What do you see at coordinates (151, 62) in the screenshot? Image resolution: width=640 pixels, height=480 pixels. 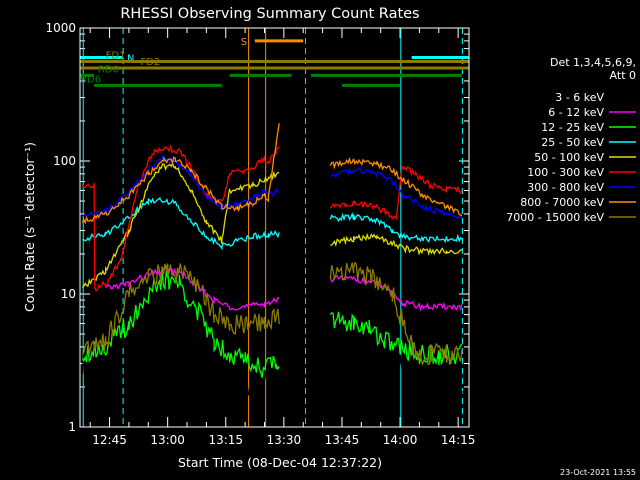 I see `flag-label-fd2: FD2` at bounding box center [151, 62].